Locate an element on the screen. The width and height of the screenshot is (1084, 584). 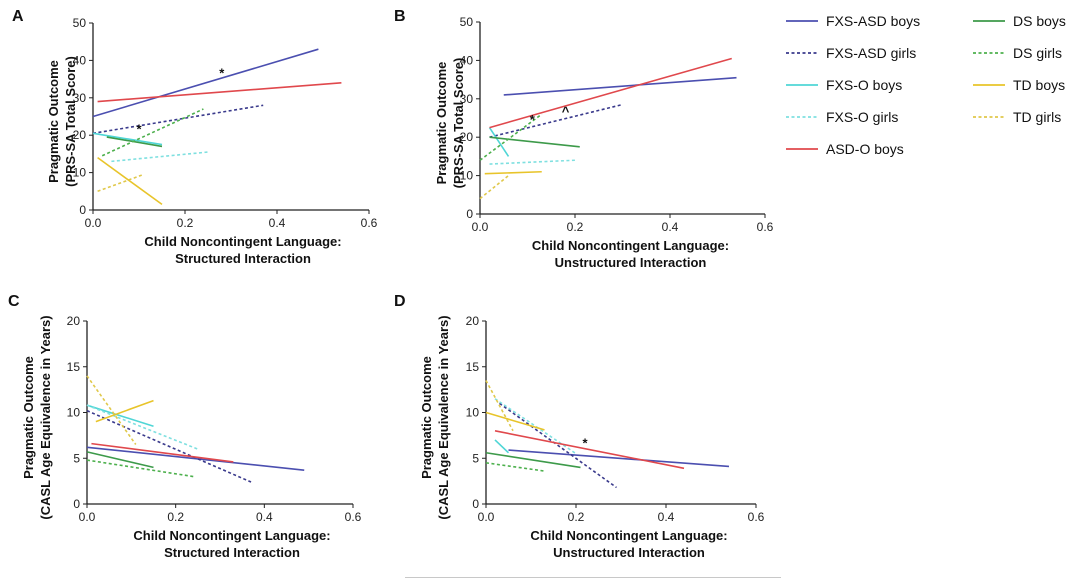
y-tick-label-d: 10 is located at coordinates (473, 413).